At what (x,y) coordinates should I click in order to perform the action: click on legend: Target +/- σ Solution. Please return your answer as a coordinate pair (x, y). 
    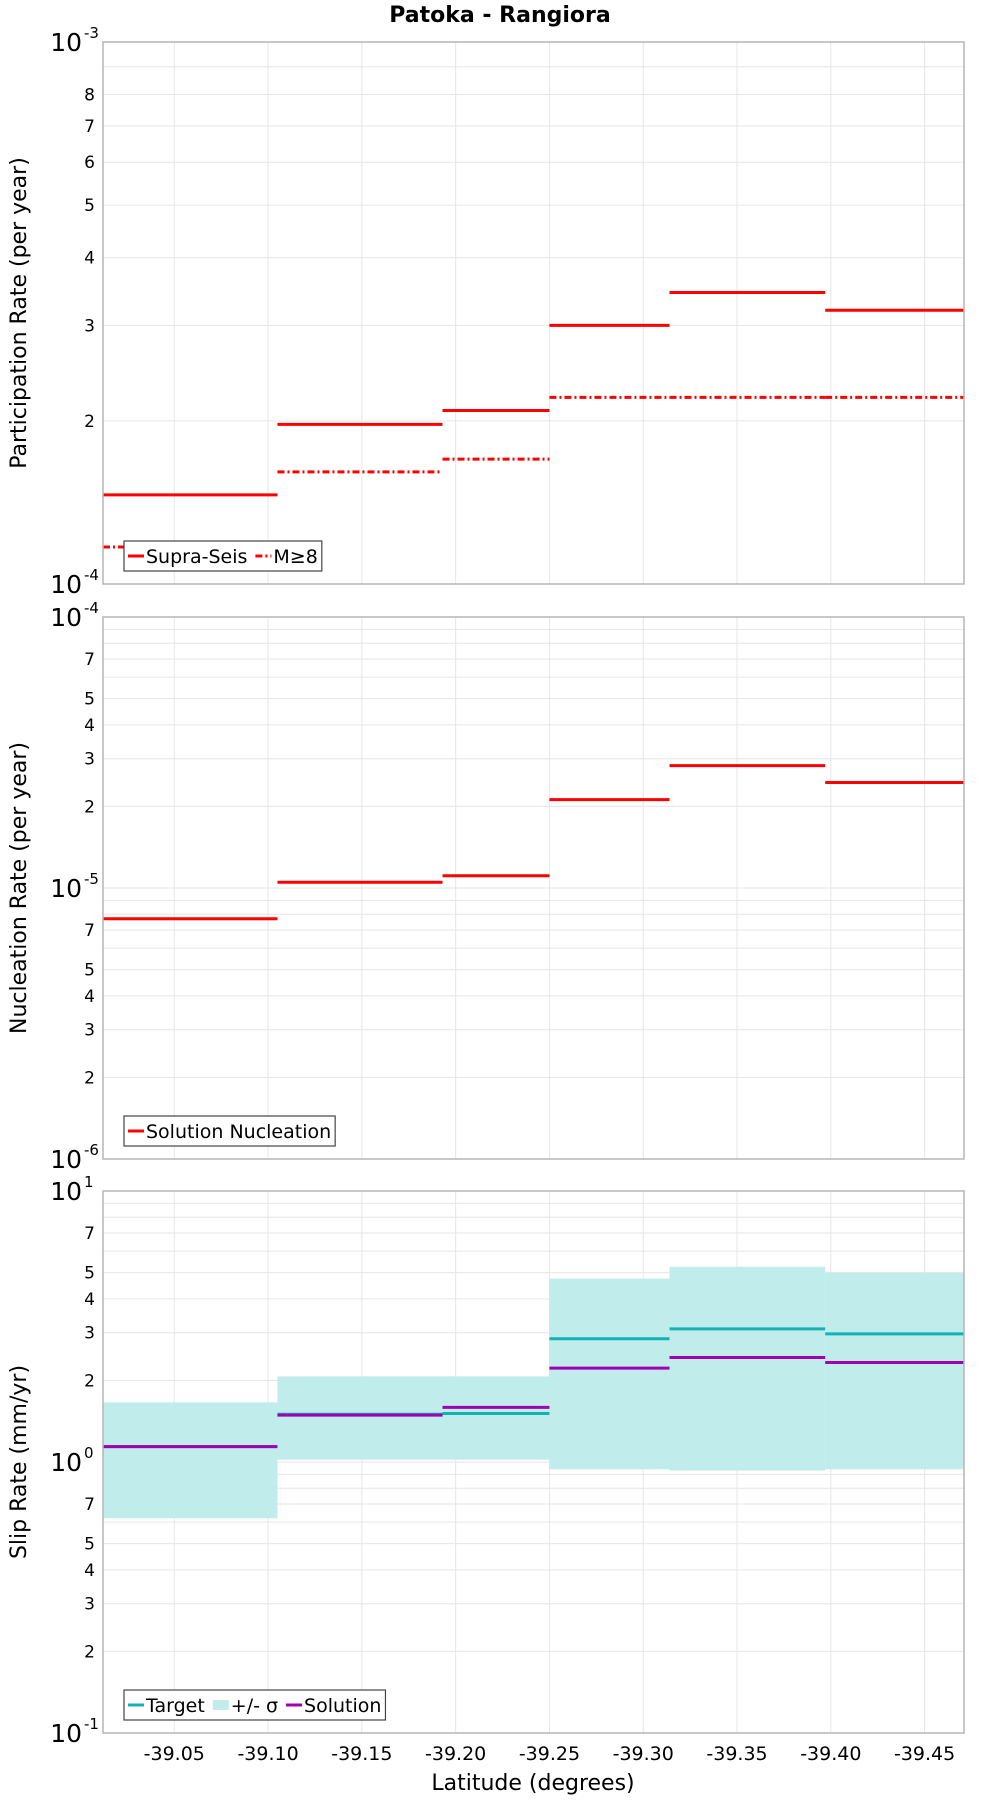
    Looking at the image, I should click on (255, 1705).